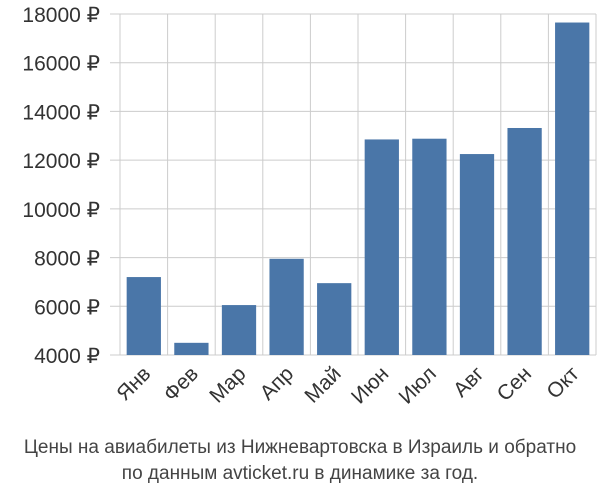 Image resolution: width=600 pixels, height=500 pixels. I want to click on x-tick-label: Фев, so click(181, 384).